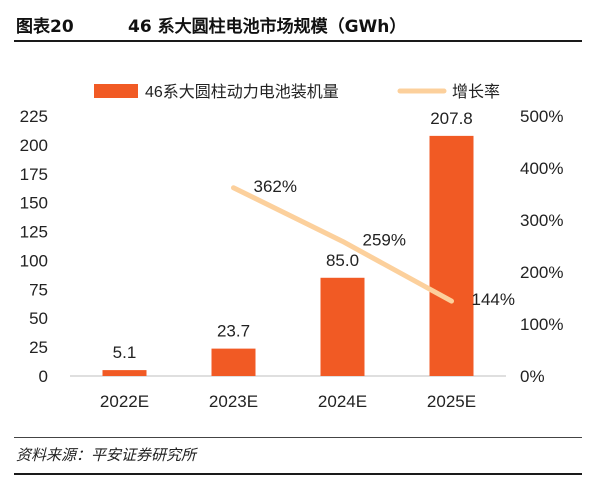  What do you see at coordinates (34, 232) in the screenshot?
I see `left-axis-tick-label: 125` at bounding box center [34, 232].